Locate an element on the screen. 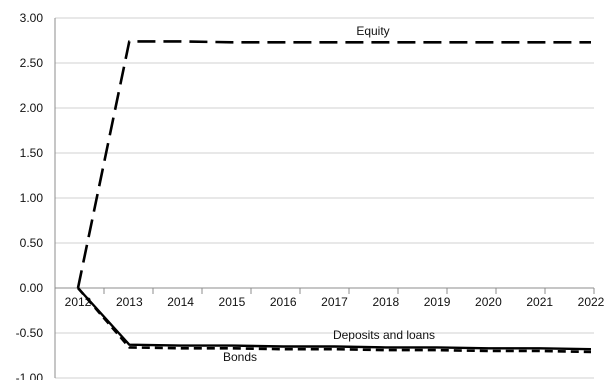 The width and height of the screenshot is (604, 380). y-tick-label: 0.00 is located at coordinates (32, 288).